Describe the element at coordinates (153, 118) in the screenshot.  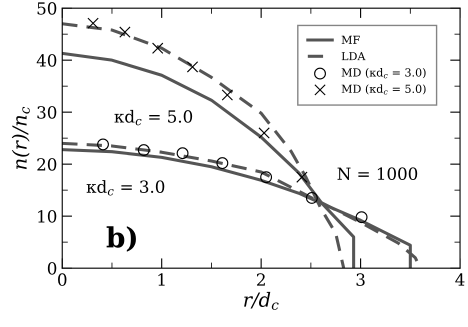
I see `annotation: κd$_{c}$ = 5.0` at that location.